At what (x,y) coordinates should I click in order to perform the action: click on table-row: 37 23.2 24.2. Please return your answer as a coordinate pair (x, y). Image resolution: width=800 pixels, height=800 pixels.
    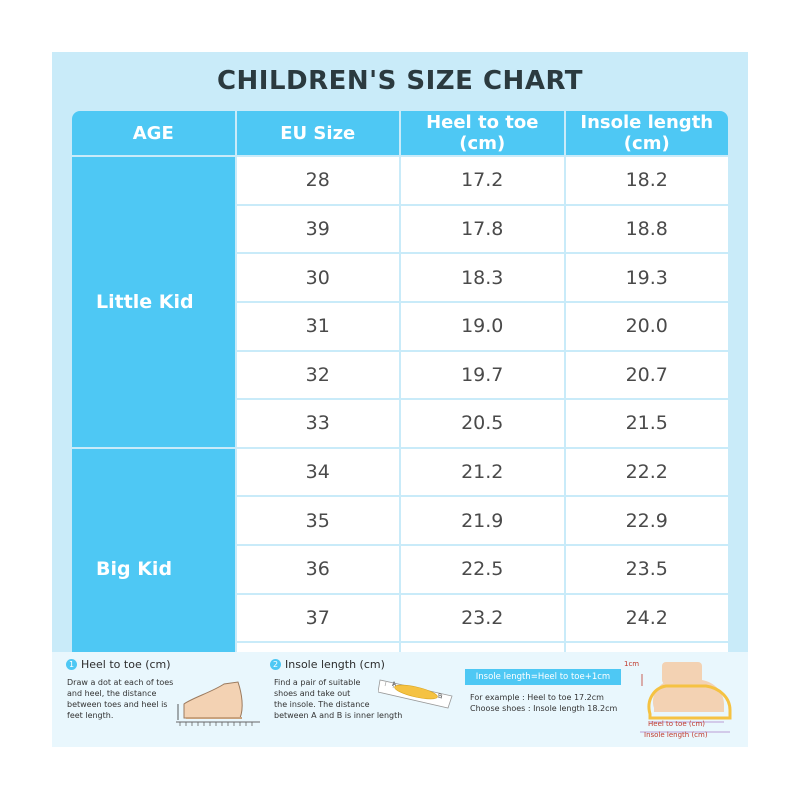
    Looking at the image, I should click on (400, 618).